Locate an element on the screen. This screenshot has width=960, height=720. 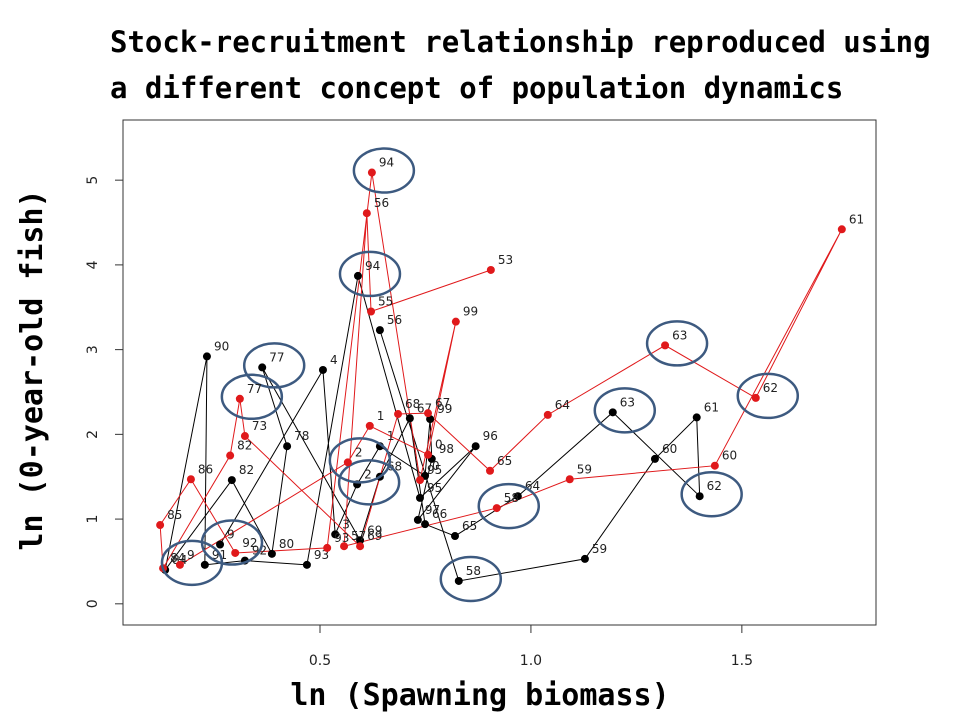
point-label: 85 is located at coordinates (174, 515).